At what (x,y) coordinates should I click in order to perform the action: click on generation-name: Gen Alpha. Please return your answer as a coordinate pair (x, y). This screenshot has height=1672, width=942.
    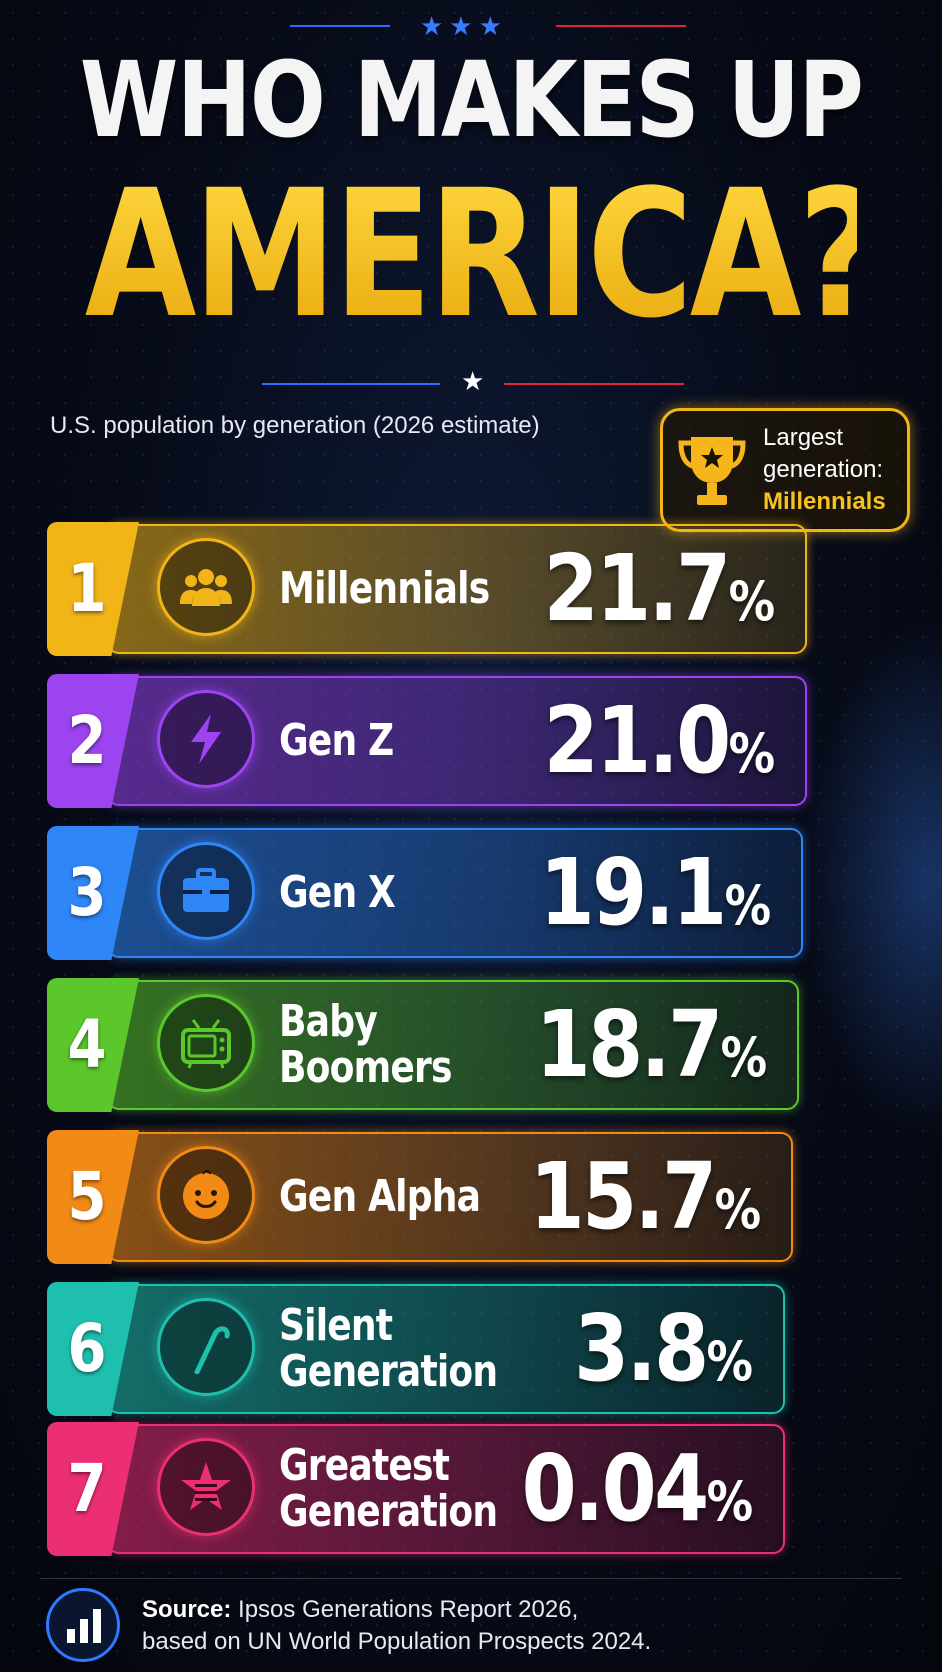
    Looking at the image, I should click on (429, 1197).